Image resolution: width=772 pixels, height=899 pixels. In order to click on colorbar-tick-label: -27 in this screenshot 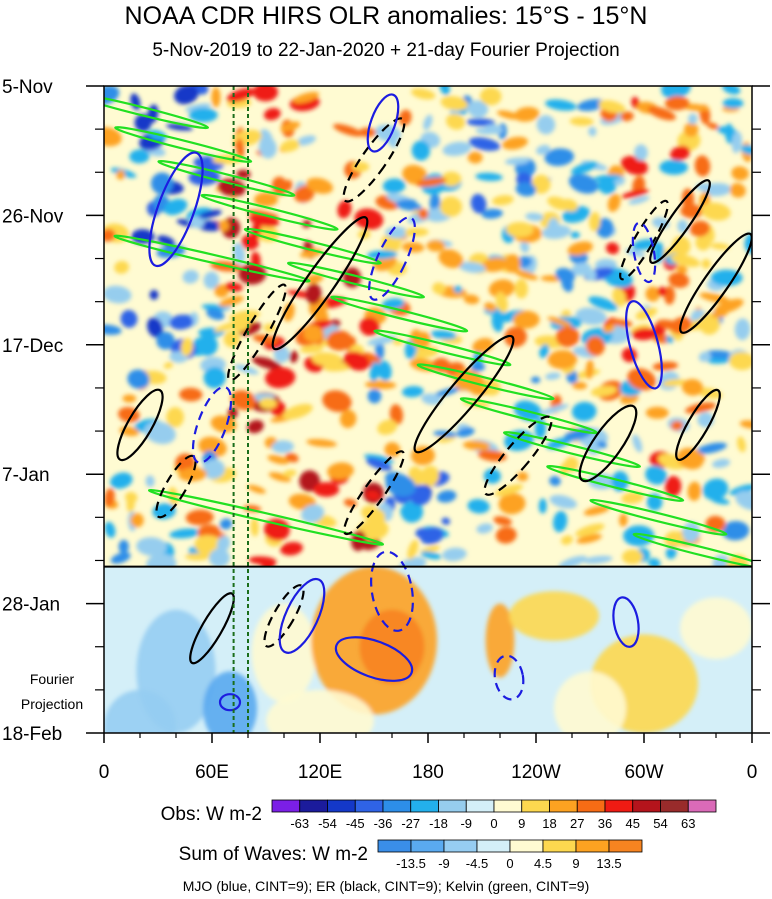, I will do `click(410, 823)`.